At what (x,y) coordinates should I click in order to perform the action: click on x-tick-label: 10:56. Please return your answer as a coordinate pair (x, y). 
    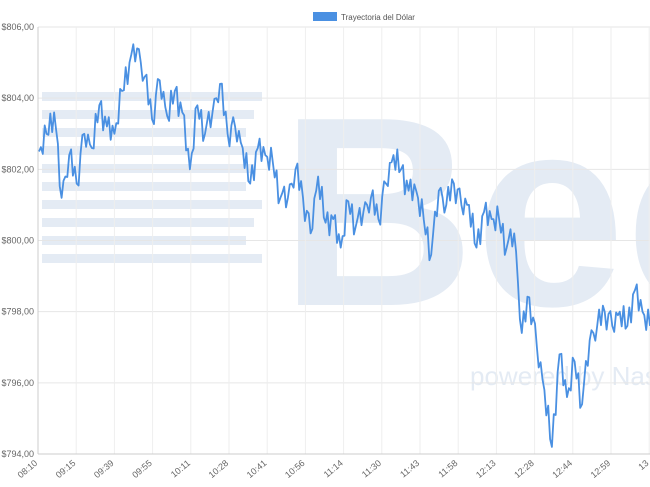
    Looking at the image, I should click on (295, 469).